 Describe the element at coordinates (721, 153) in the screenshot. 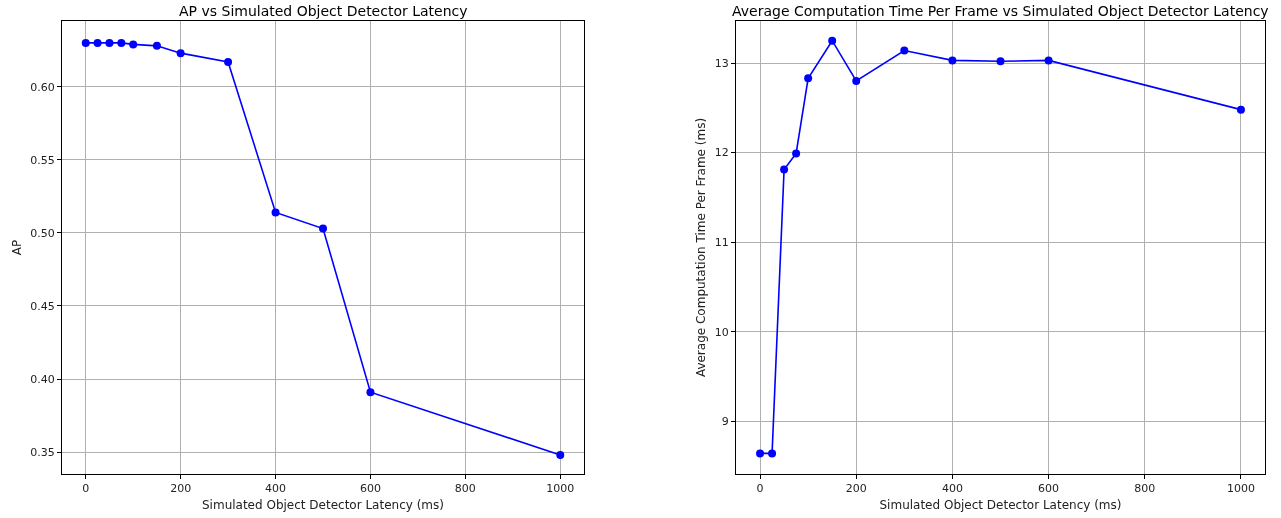

I see `y-tick-label: 12` at that location.